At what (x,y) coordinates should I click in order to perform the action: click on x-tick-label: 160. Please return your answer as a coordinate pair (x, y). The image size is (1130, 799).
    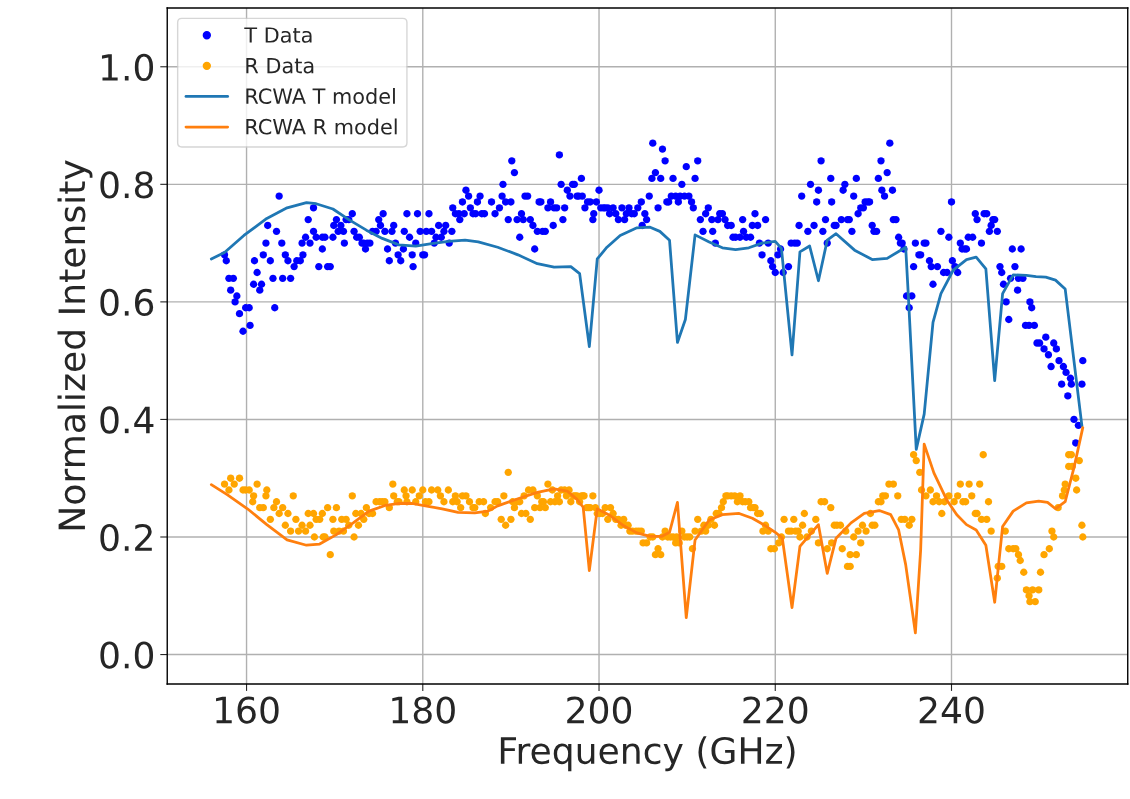
    Looking at the image, I should click on (247, 710).